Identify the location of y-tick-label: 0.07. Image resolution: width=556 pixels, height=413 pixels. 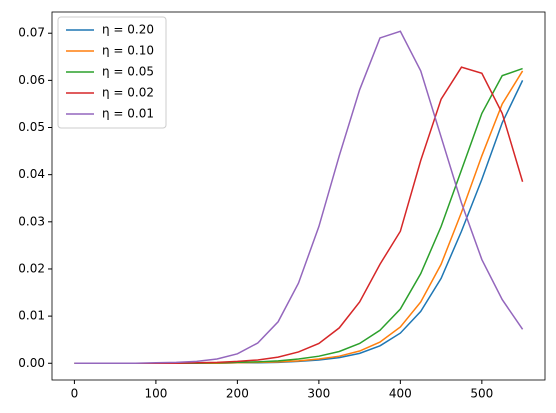
(31, 33).